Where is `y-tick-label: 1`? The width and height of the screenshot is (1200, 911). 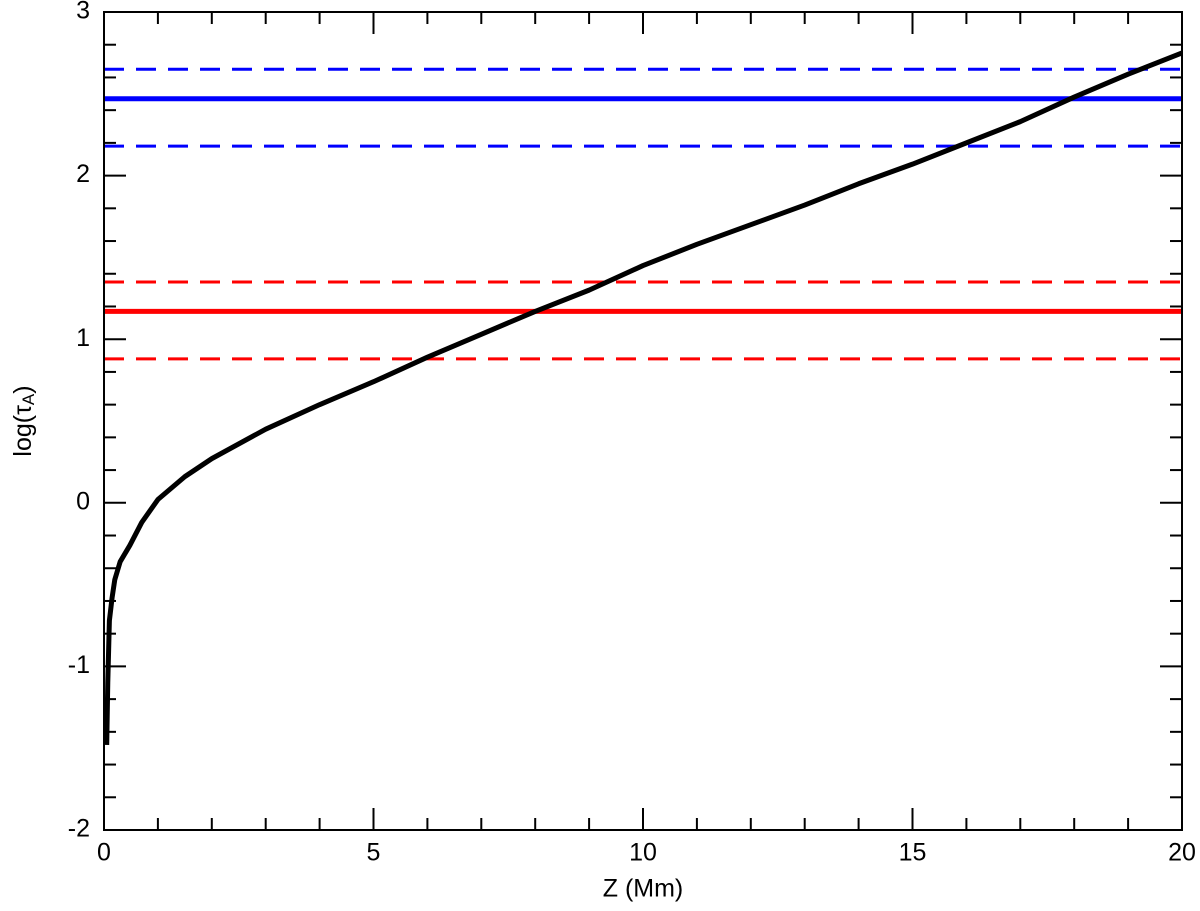 y-tick-label: 1 is located at coordinates (83, 338).